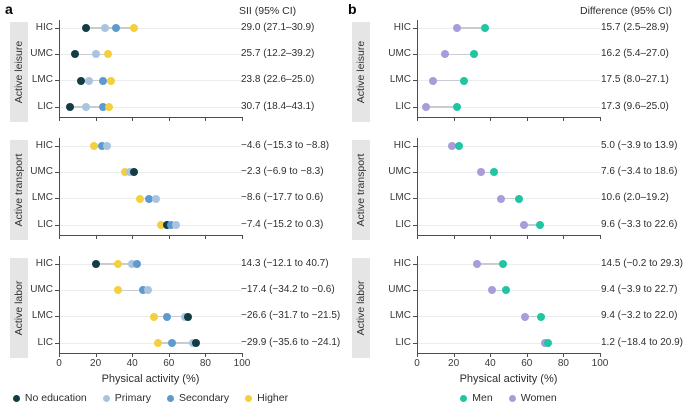 The image size is (685, 408). I want to click on estimate-annotation: 9.4 (−3.2 to 22.0), so click(639, 316).